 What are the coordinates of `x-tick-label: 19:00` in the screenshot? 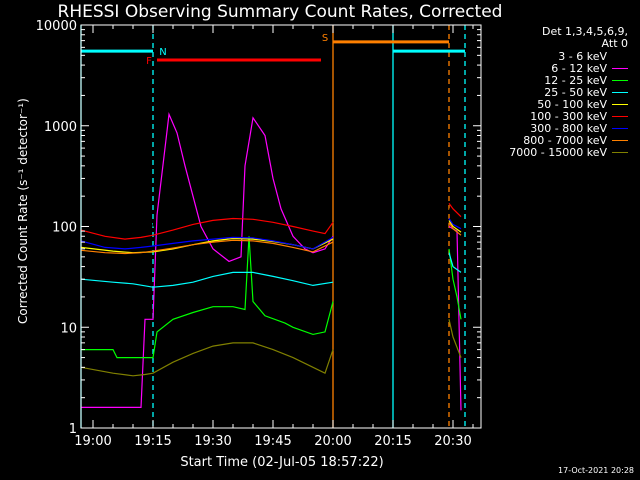 It's located at (92, 441).